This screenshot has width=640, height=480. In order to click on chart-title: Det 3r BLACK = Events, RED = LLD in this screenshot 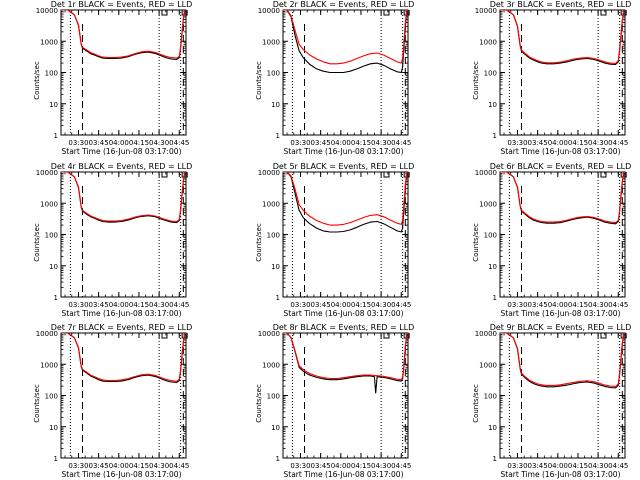, I will do `click(561, 4)`.